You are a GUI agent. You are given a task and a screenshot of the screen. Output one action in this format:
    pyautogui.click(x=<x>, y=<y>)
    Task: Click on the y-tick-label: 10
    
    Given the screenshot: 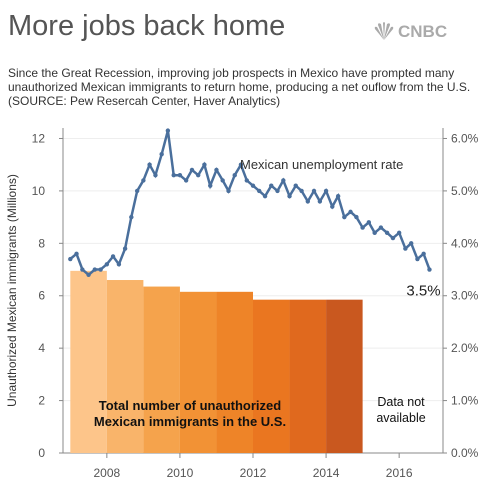 What is the action you would take?
    pyautogui.click(x=39, y=191)
    